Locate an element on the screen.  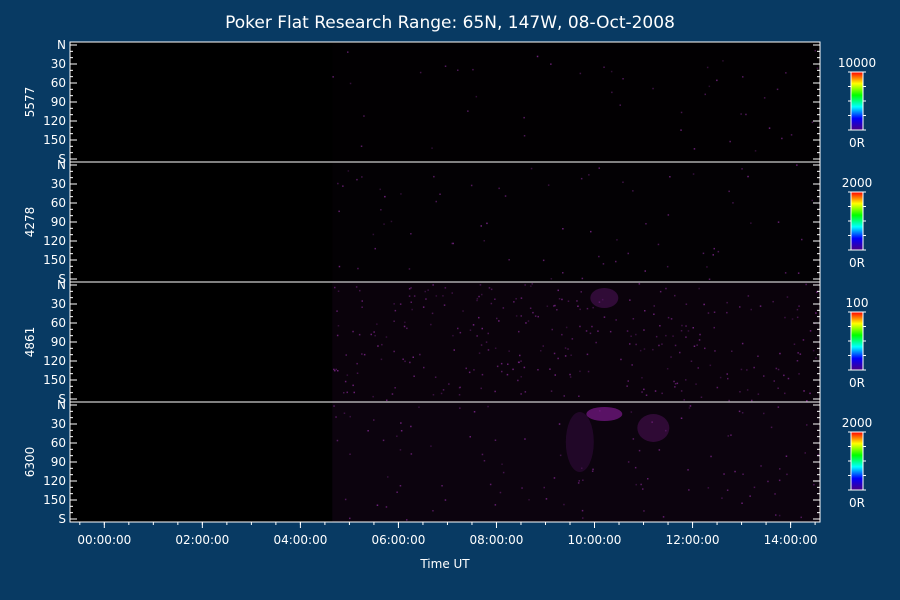
panel-signal-region is located at coordinates (576, 462).